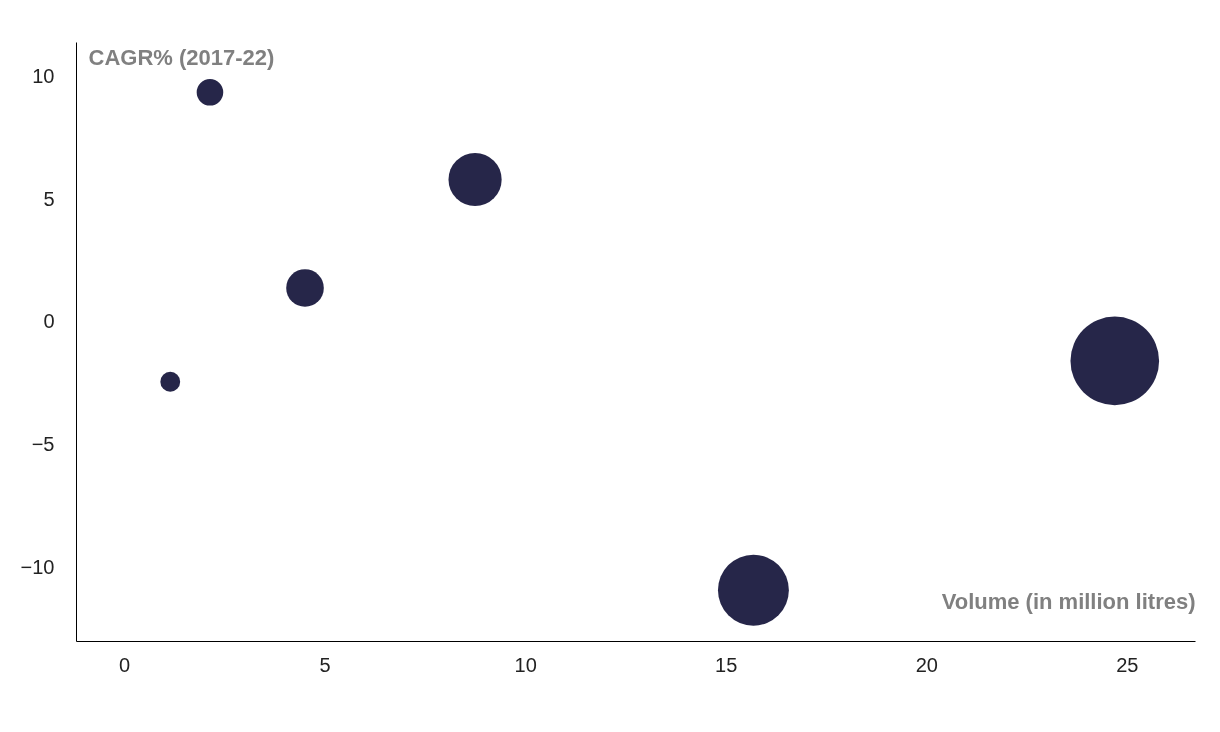 The width and height of the screenshot is (1220, 732). Describe the element at coordinates (43, 75) in the screenshot. I see `y-tick-label: 10` at that location.